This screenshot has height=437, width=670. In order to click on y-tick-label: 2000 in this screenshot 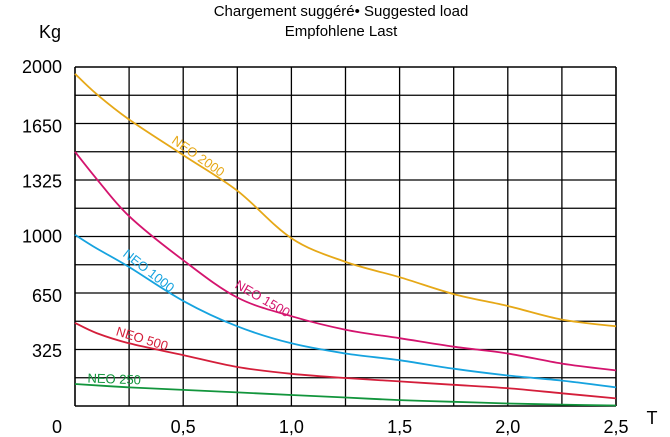, I will do `click(42, 67)`.